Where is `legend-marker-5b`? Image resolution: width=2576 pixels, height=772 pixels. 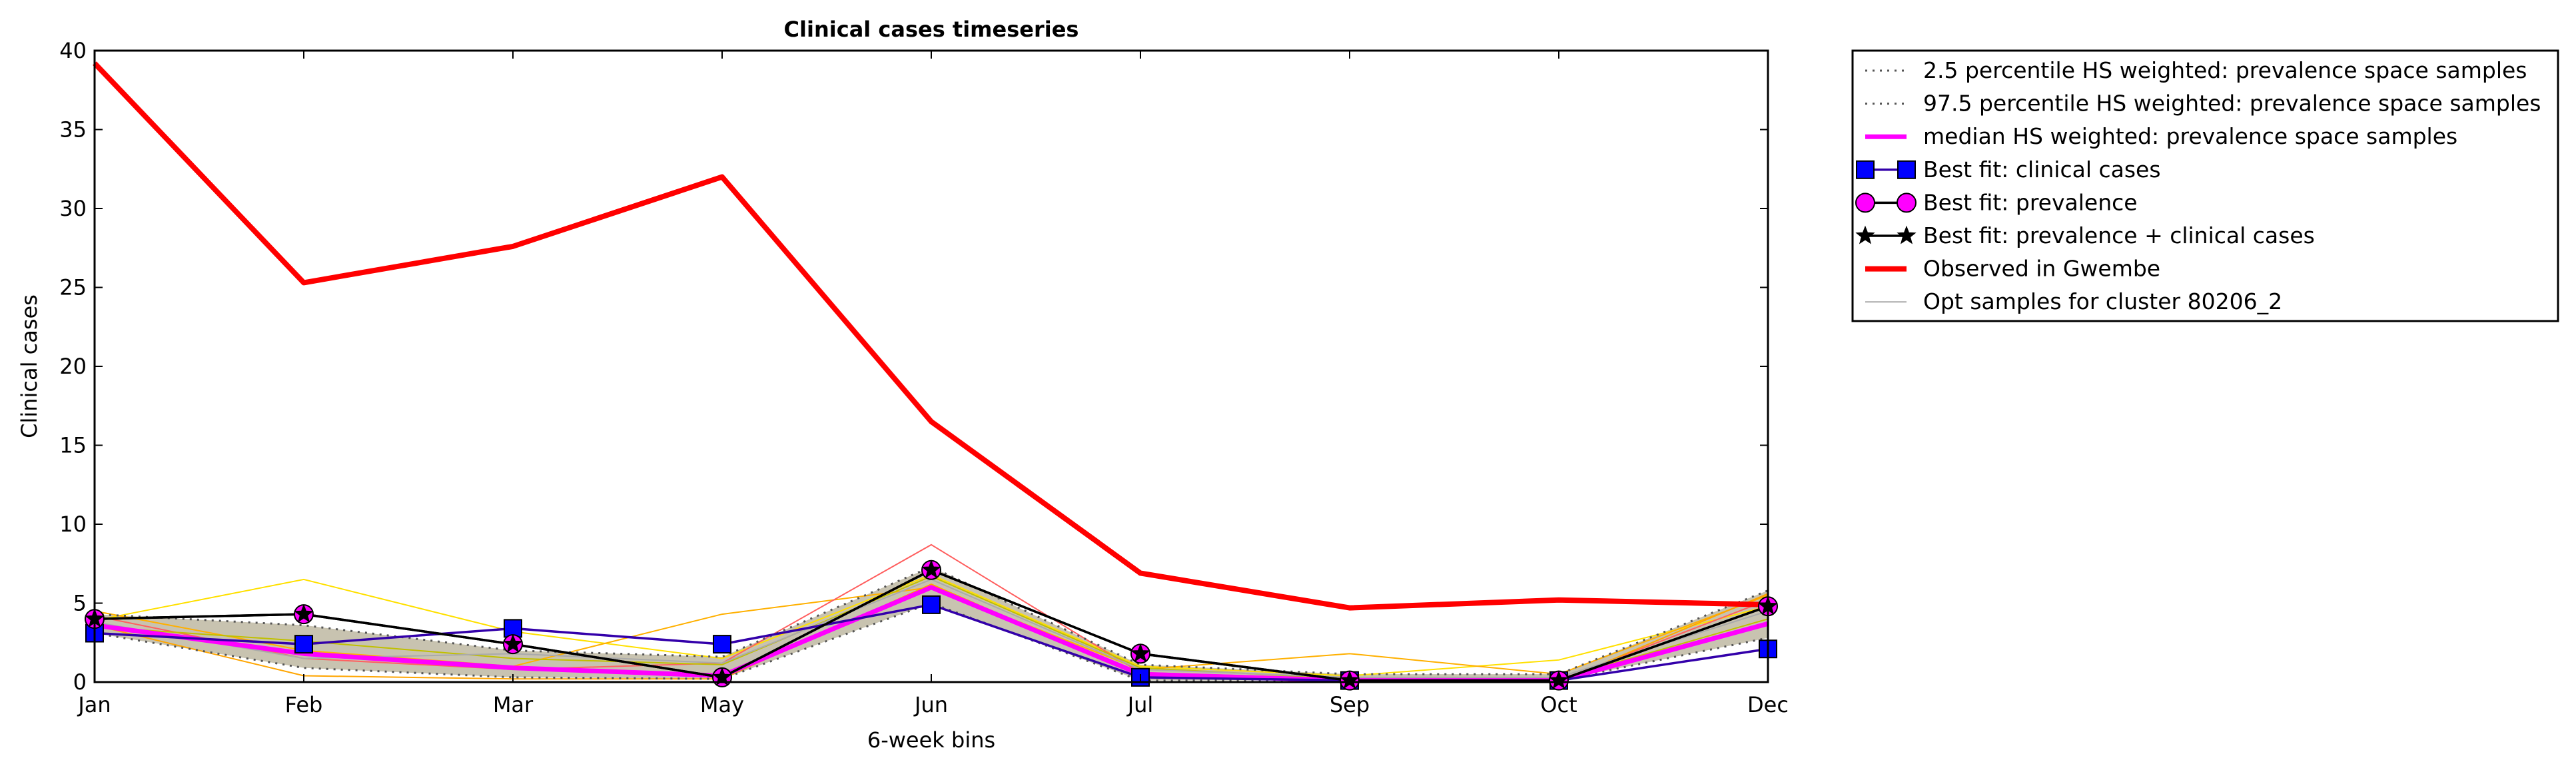
legend-marker-5b is located at coordinates (1907, 203).